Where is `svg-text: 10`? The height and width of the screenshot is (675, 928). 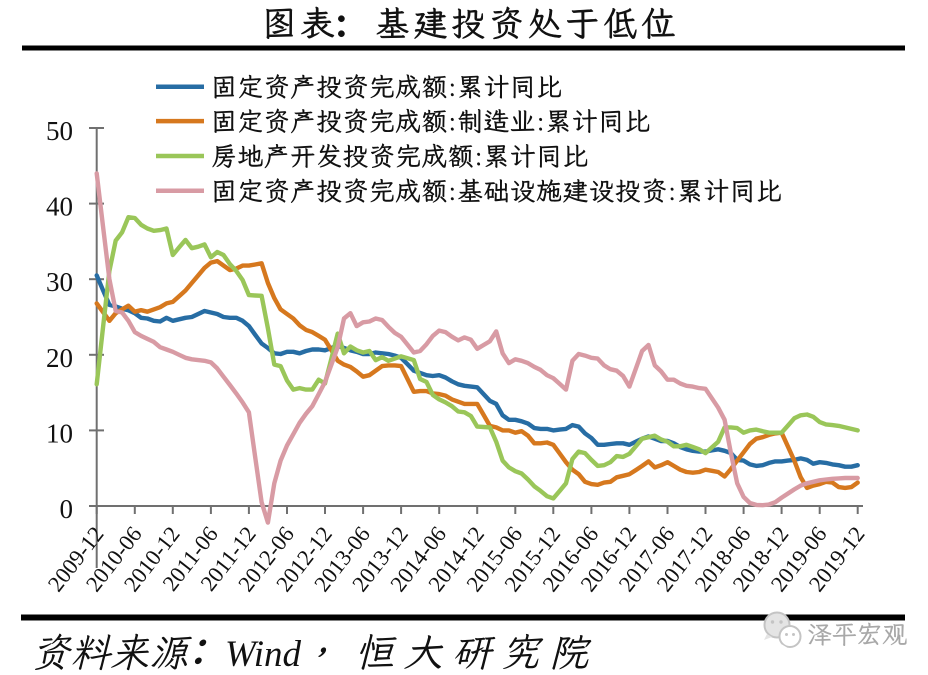
svg-text: 10 is located at coordinates (59, 433).